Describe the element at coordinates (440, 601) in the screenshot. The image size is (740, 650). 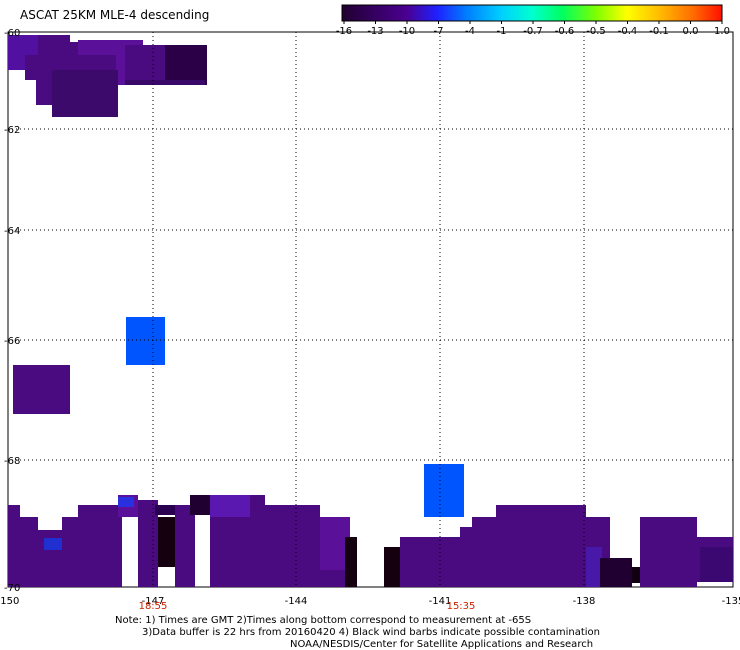
I see `lon-label: -141` at that location.